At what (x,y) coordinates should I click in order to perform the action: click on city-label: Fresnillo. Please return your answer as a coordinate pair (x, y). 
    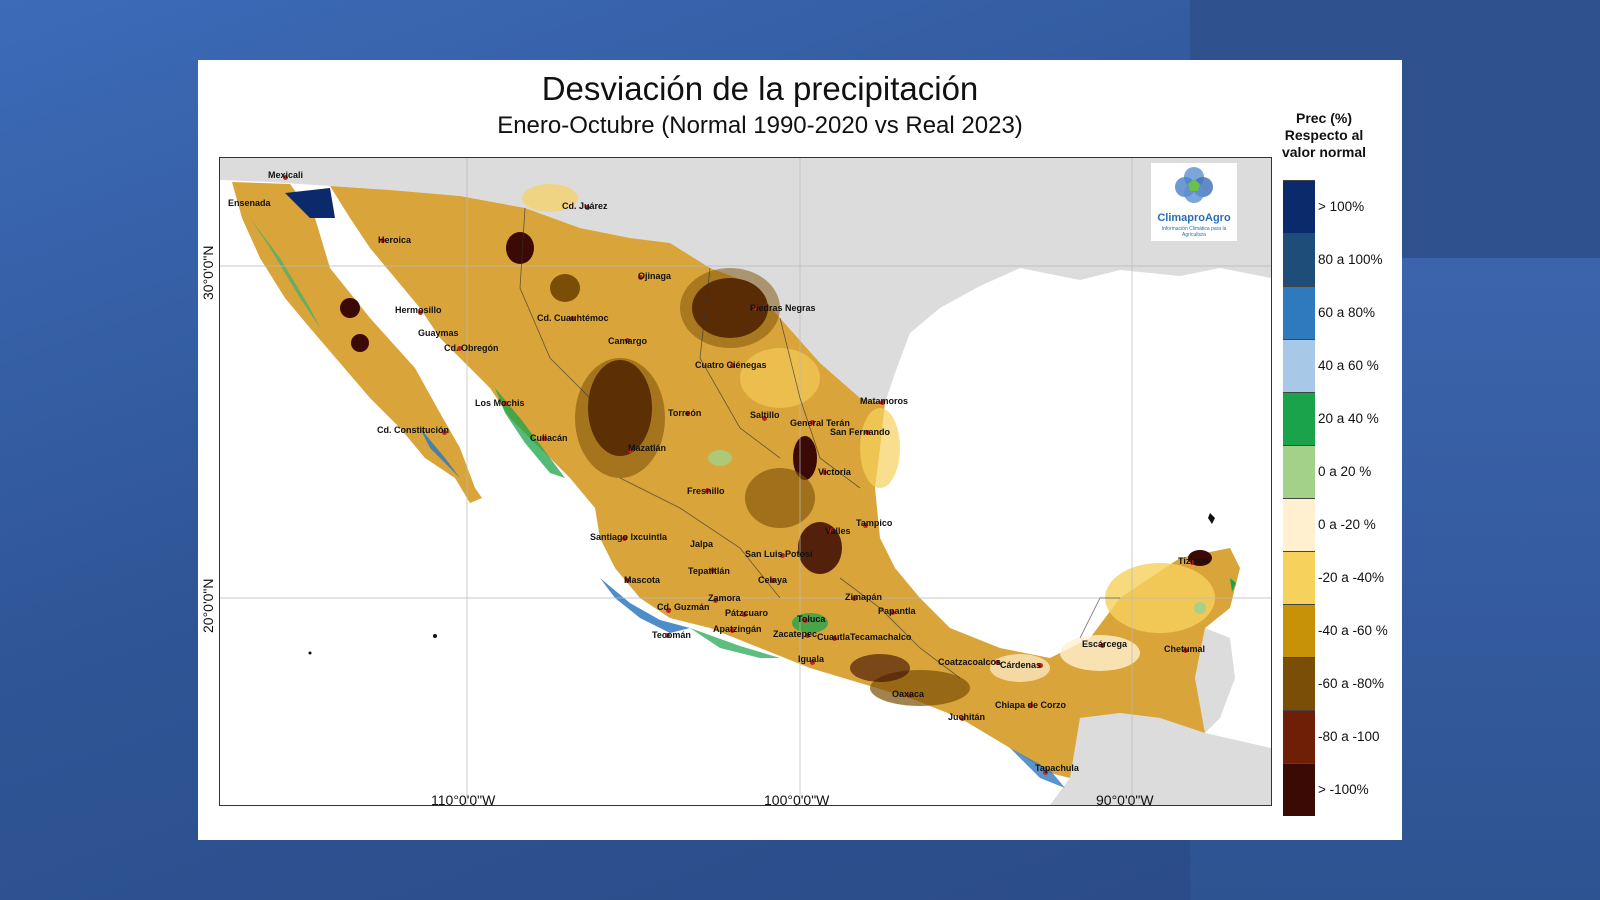
    Looking at the image, I should click on (706, 491).